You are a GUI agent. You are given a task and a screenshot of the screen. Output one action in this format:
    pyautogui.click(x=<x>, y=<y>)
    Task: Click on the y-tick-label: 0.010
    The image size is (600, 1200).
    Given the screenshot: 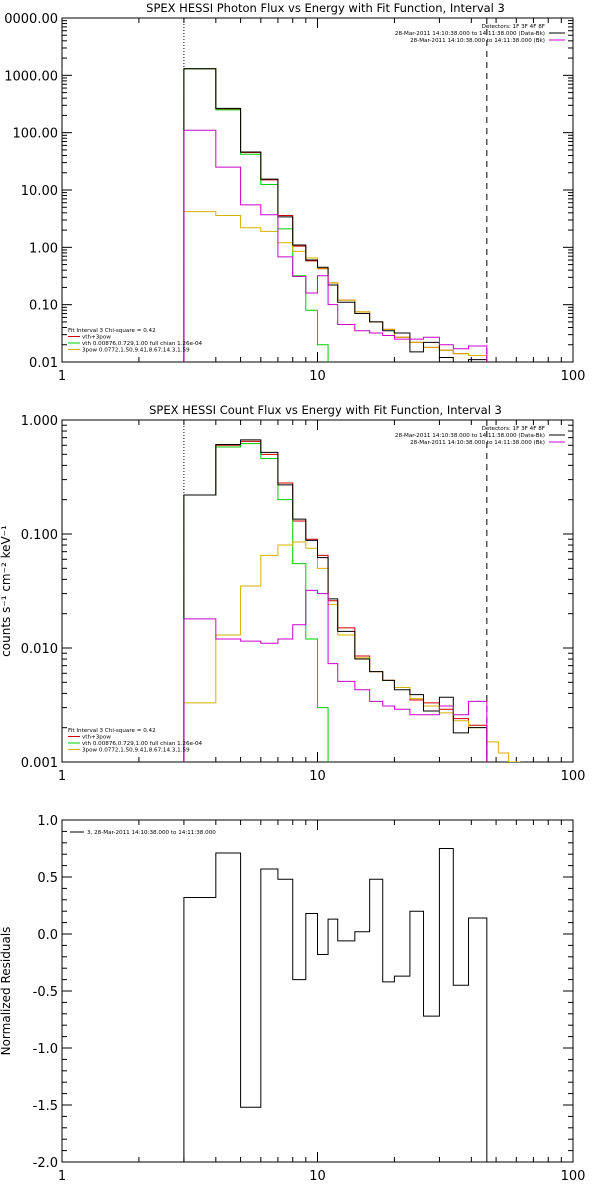 What is the action you would take?
    pyautogui.click(x=39, y=649)
    